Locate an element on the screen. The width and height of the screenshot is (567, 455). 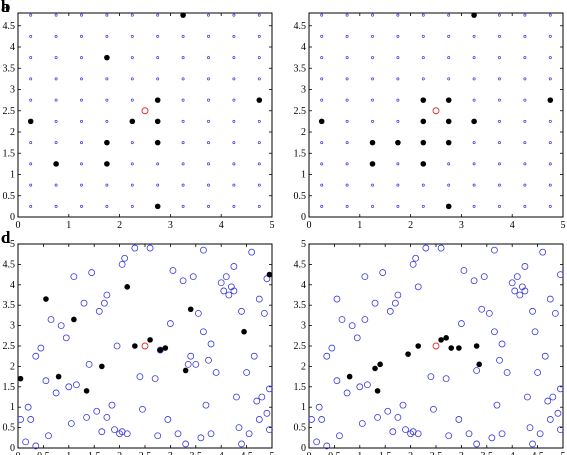
y-tick-label: 0 is located at coordinates (303, 448).